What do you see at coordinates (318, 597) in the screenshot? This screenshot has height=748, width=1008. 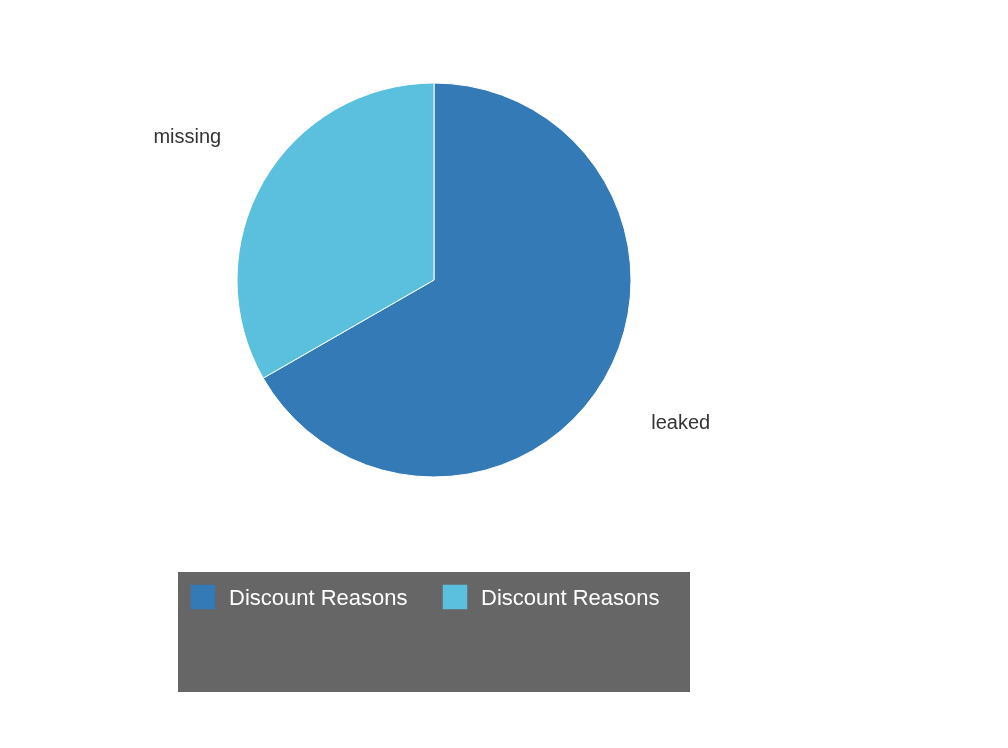 I see `legend-label: Discount Reasons` at bounding box center [318, 597].